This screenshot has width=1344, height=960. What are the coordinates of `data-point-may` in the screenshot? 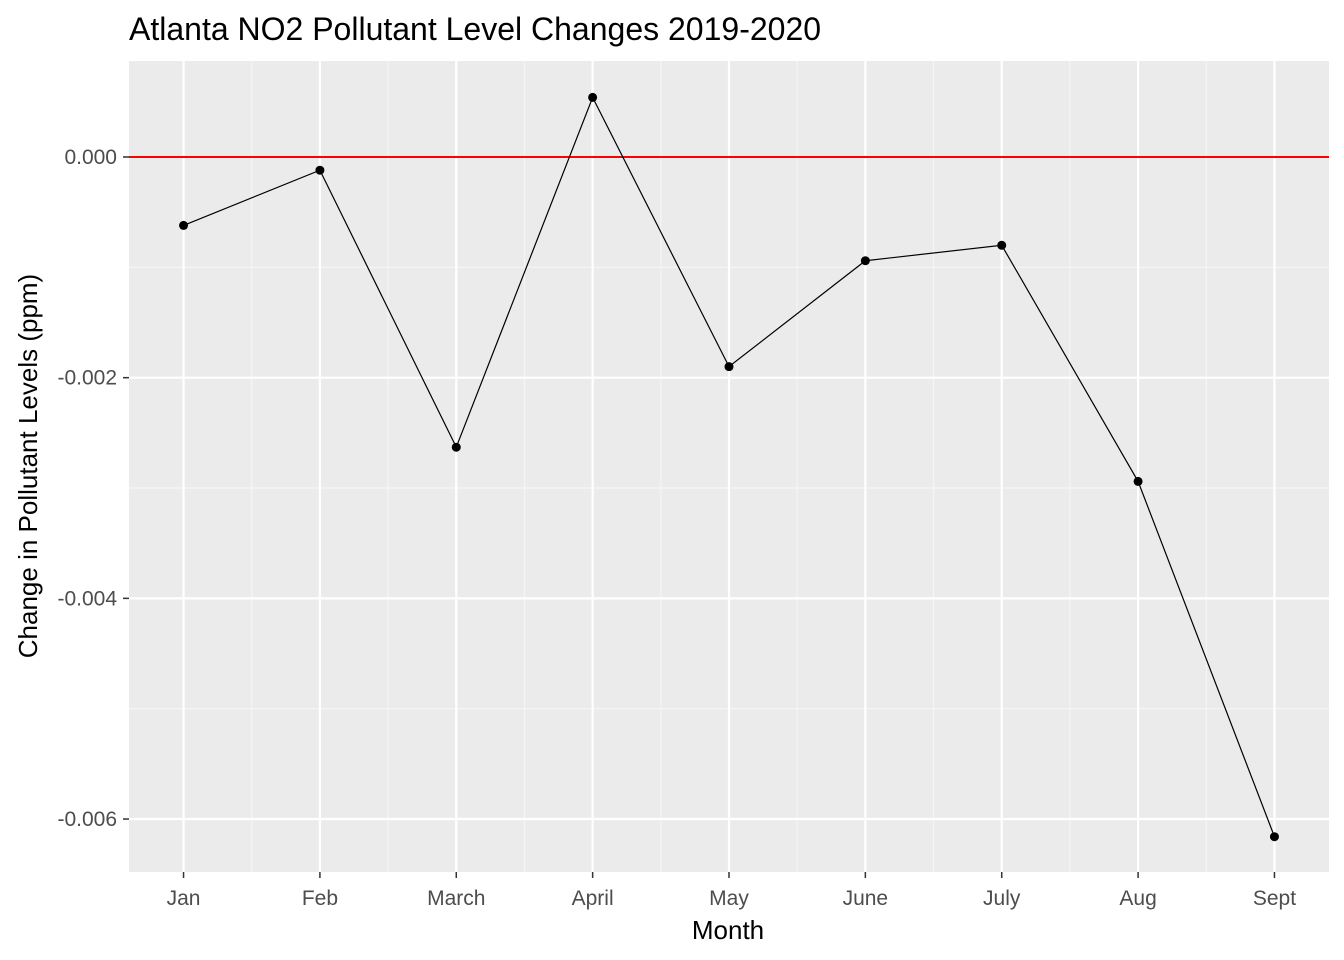 It's located at (729, 367).